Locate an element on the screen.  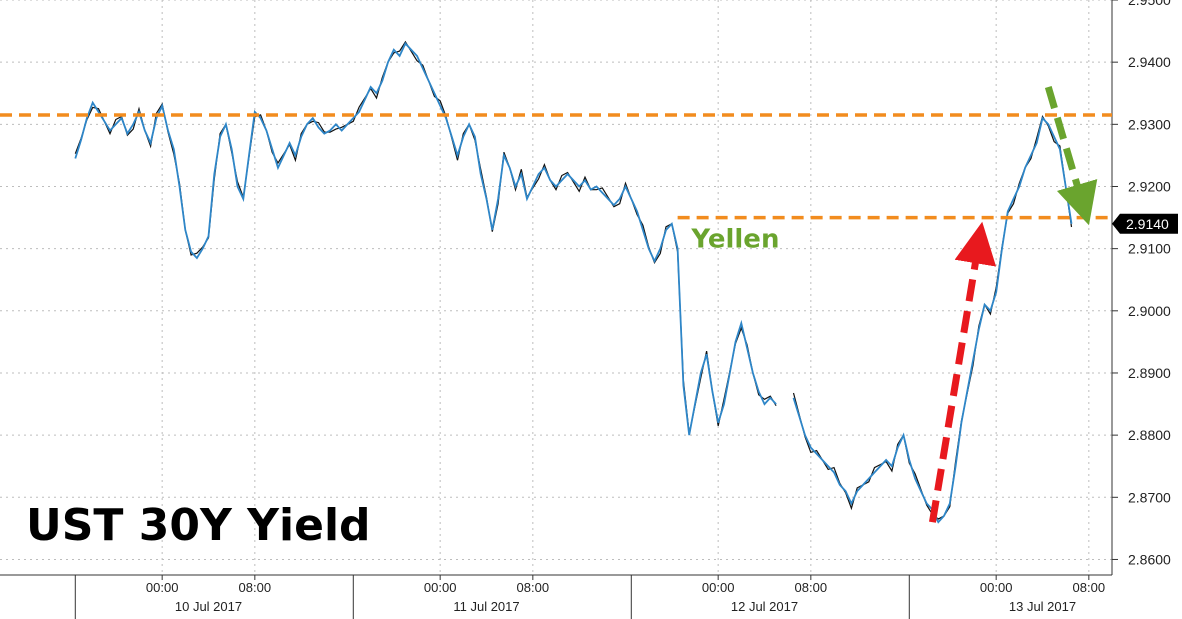
down-arrow is located at coordinates (1071, 156).